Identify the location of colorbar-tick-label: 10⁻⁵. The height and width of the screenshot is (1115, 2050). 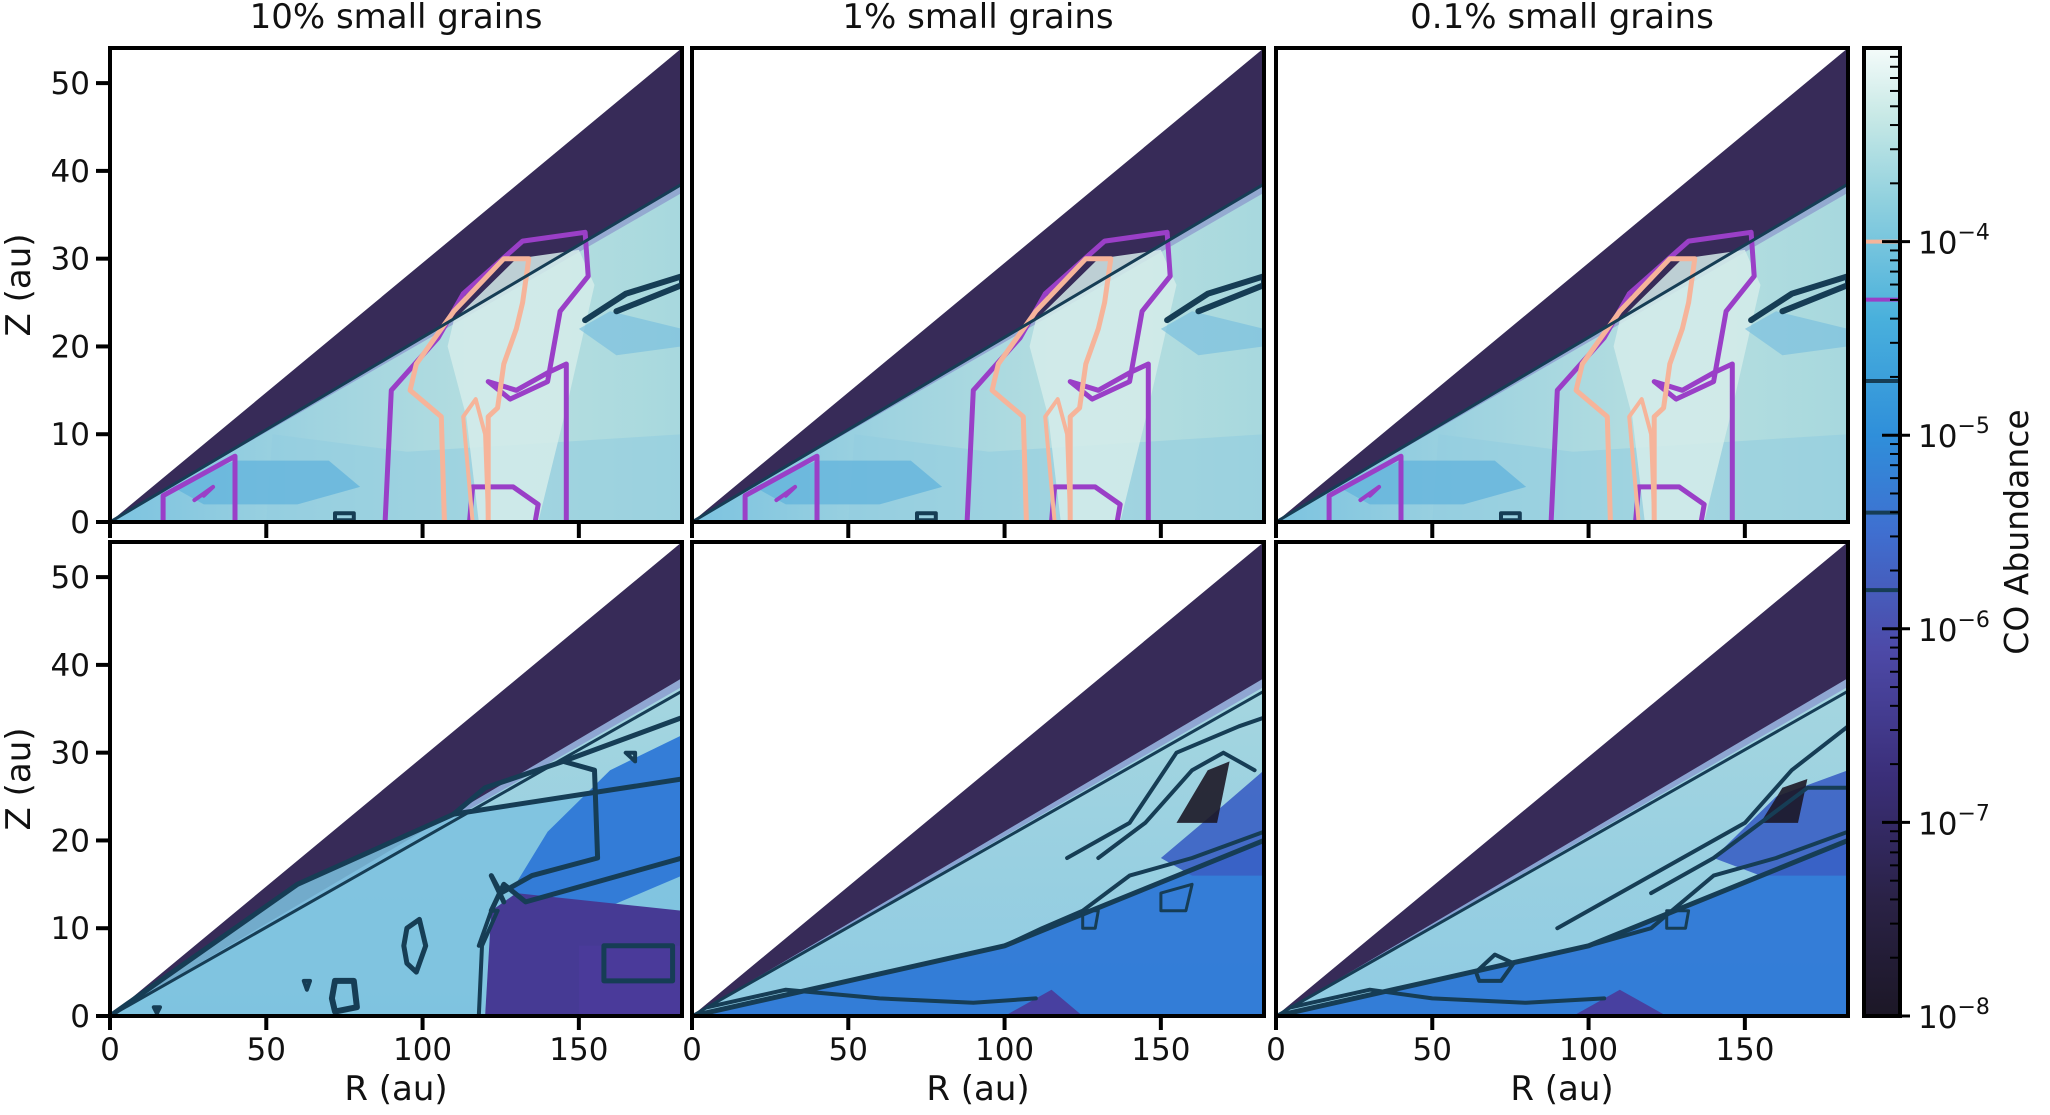
(1954, 434).